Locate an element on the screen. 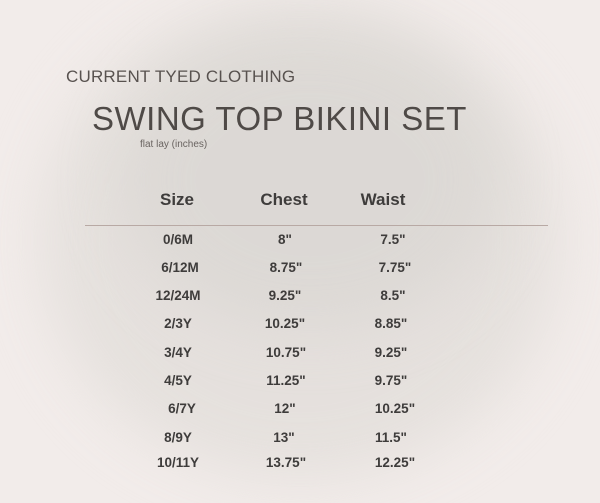  cell-chest: 13.75" is located at coordinates (286, 462).